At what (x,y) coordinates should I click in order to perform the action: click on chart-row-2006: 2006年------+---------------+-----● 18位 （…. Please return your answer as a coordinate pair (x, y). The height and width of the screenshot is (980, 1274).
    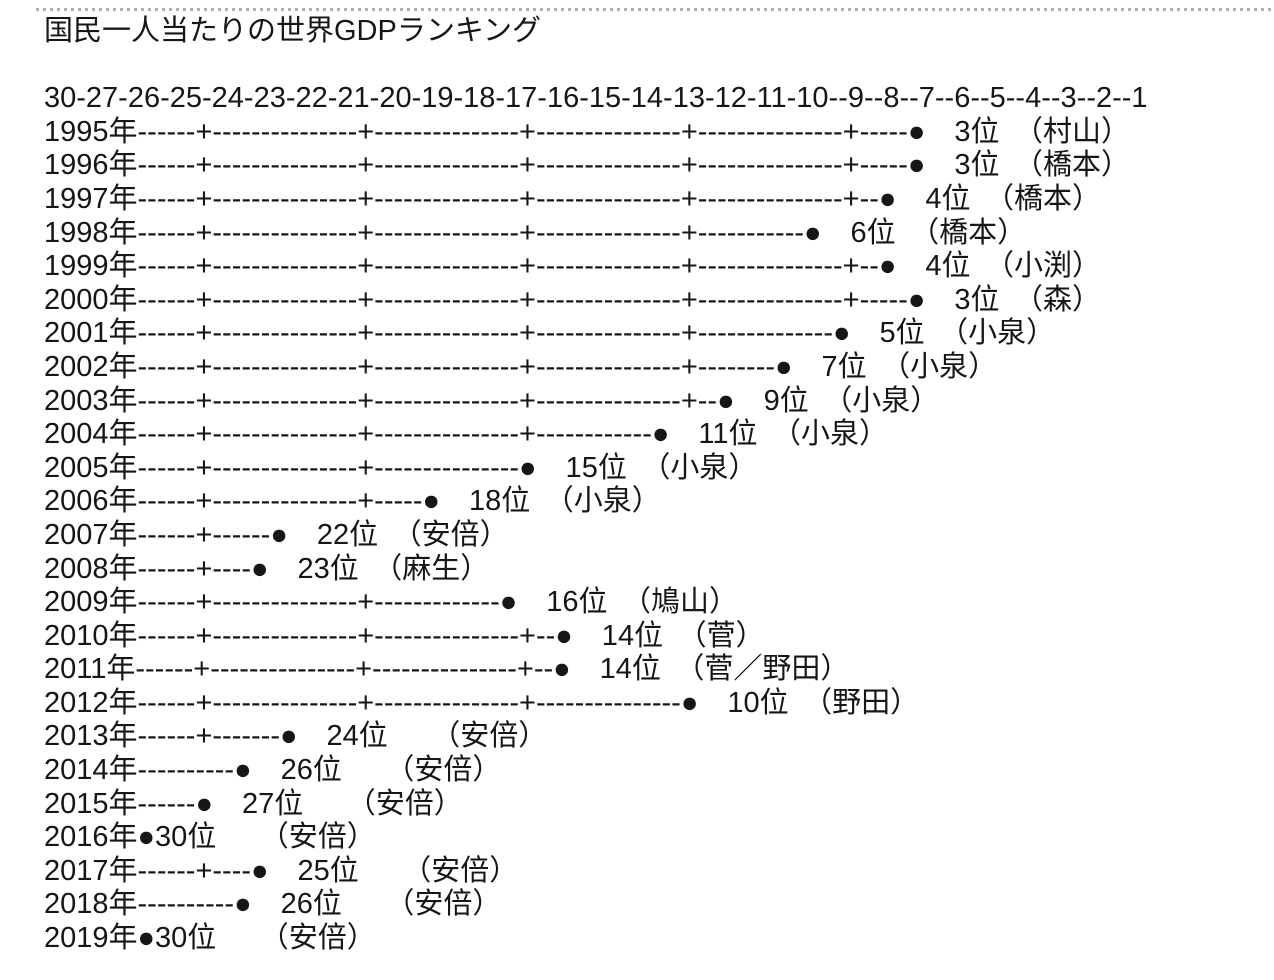
    Looking at the image, I should click on (352, 501).